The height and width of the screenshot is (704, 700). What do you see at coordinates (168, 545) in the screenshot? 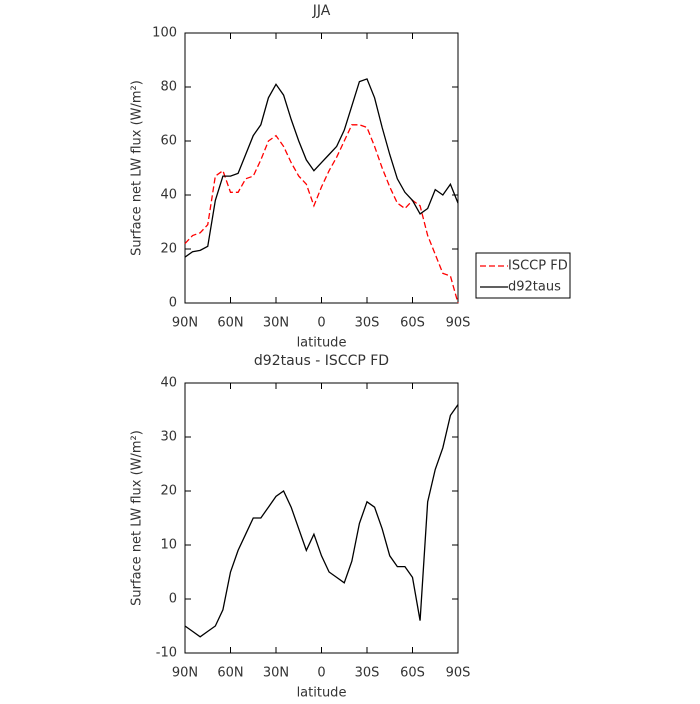
I see `y-tick-label: 10` at bounding box center [168, 545].